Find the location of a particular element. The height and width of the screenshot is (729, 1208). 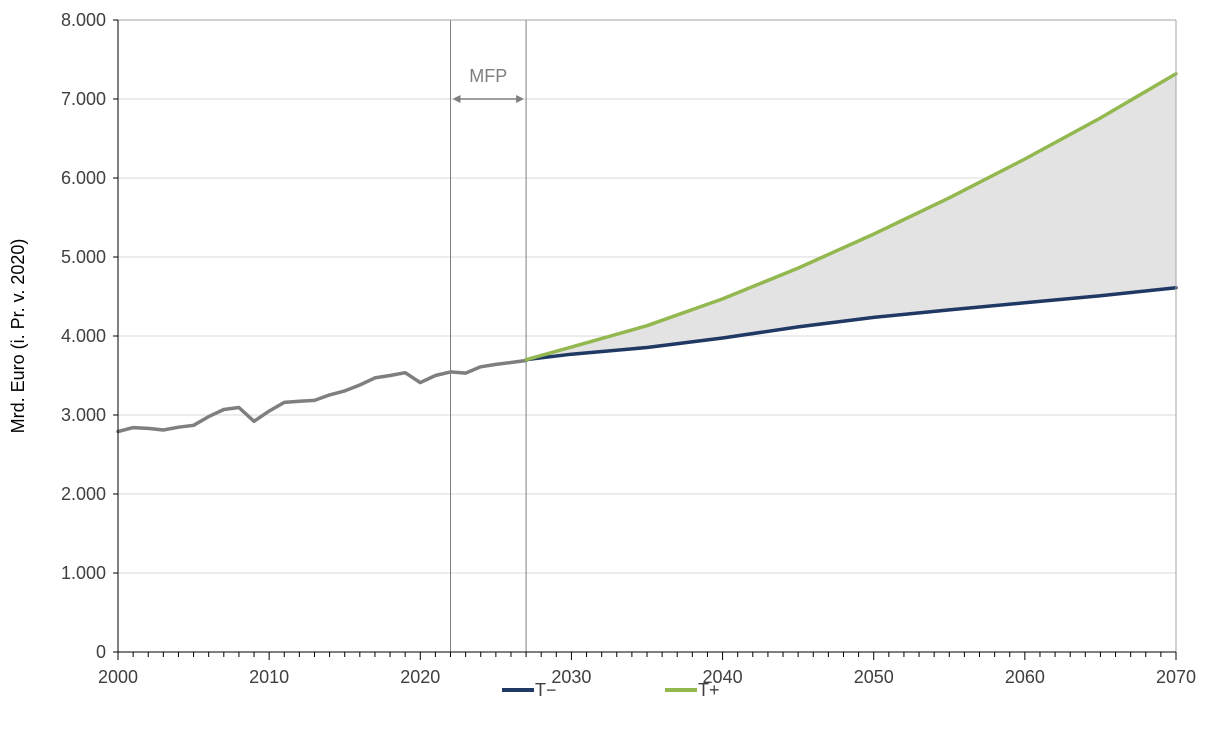

t-minus-series-line is located at coordinates (851, 324).